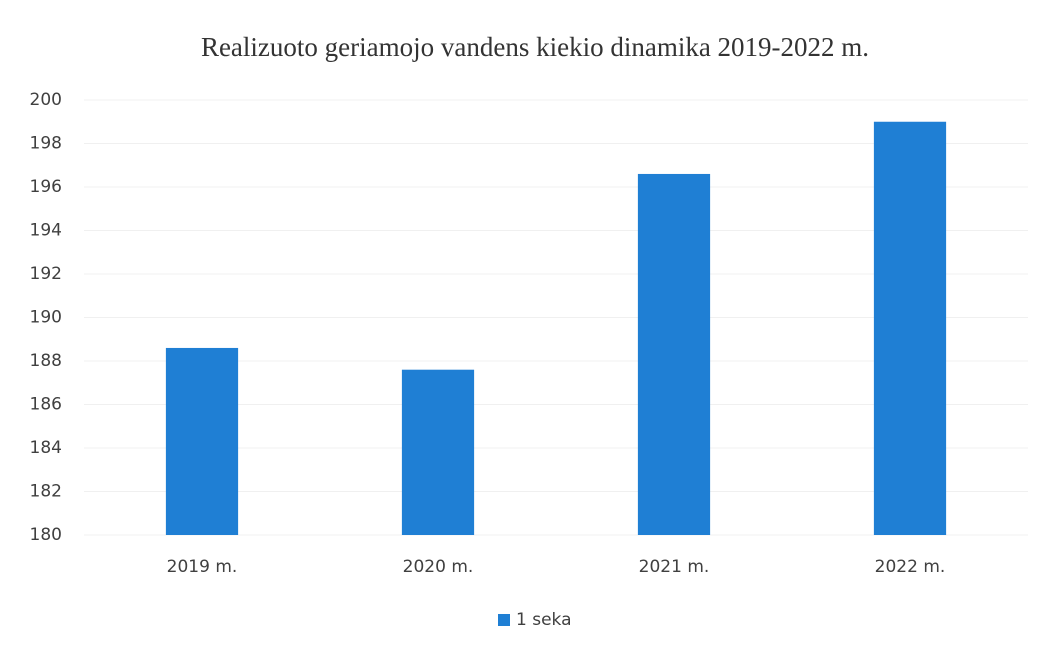 Image resolution: width=1044 pixels, height=649 pixels. I want to click on y-tick-label: 200, so click(46, 100).